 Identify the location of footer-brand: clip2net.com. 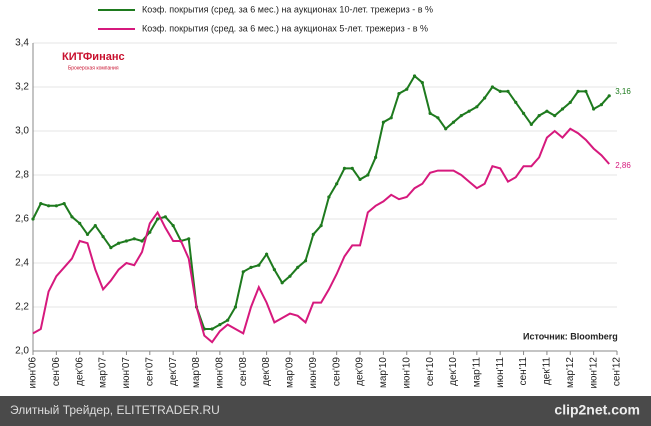
(597, 410).